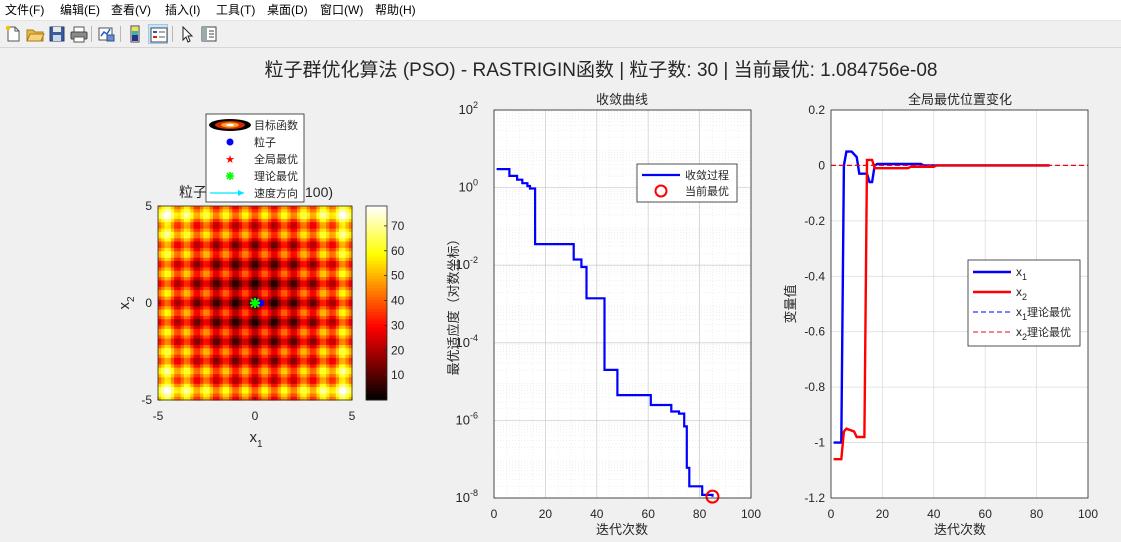 Image resolution: width=1121 pixels, height=542 pixels. I want to click on colorbar-icon, so click(135, 34).